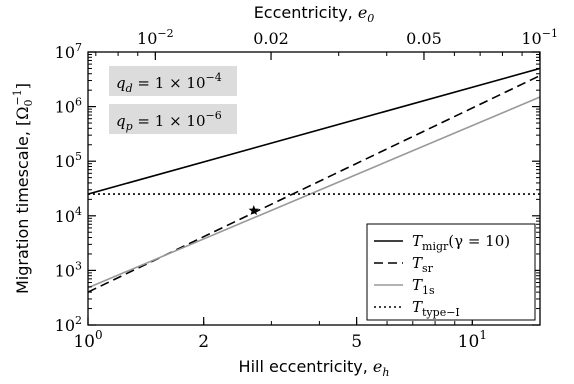  What do you see at coordinates (68, 324) in the screenshot?
I see `y-tick-label-0: 10²` at bounding box center [68, 324].